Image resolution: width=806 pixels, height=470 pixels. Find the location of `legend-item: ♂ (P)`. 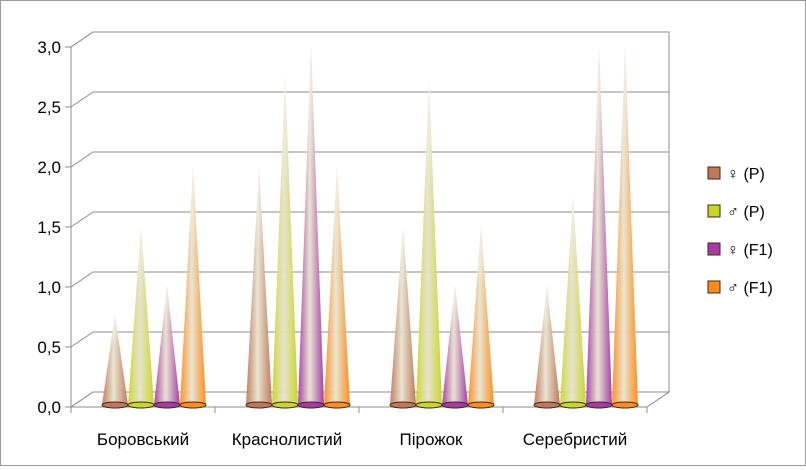

legend-item: ♂ (P) is located at coordinates (736, 212).